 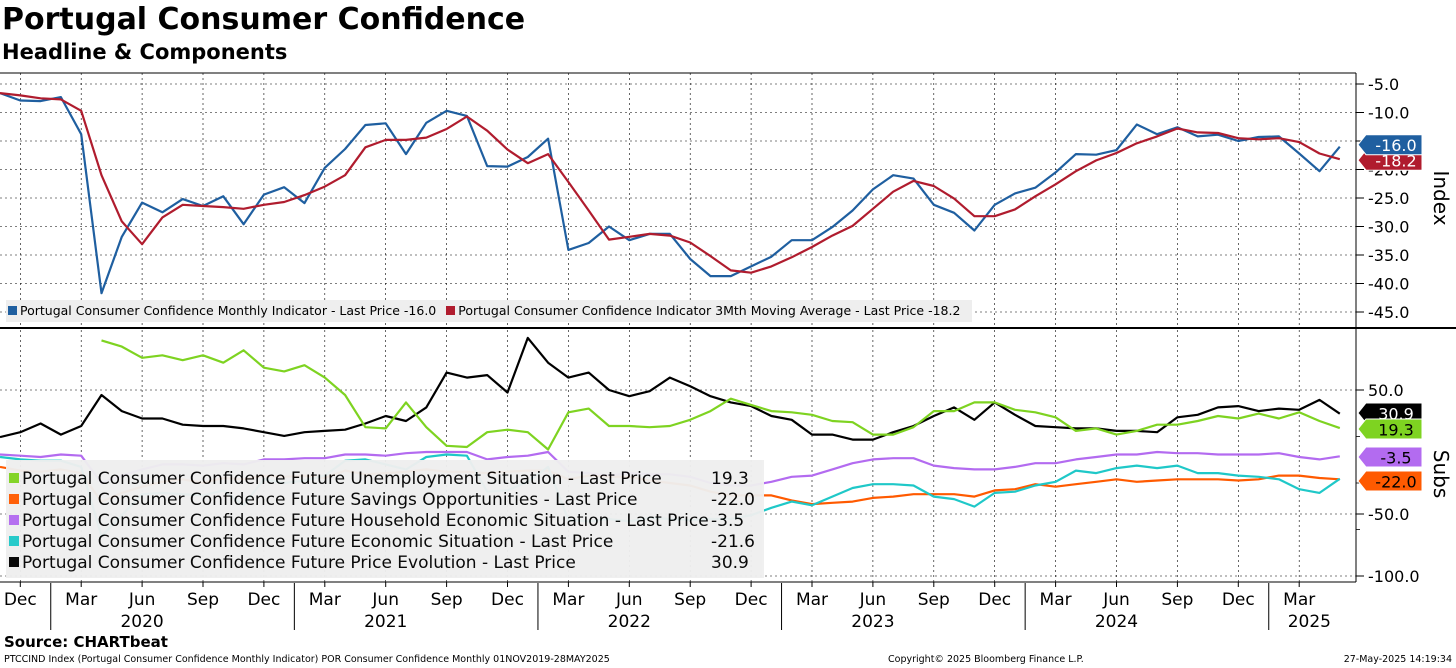 I want to click on legend-swatch-unemployment, so click(x=14, y=478).